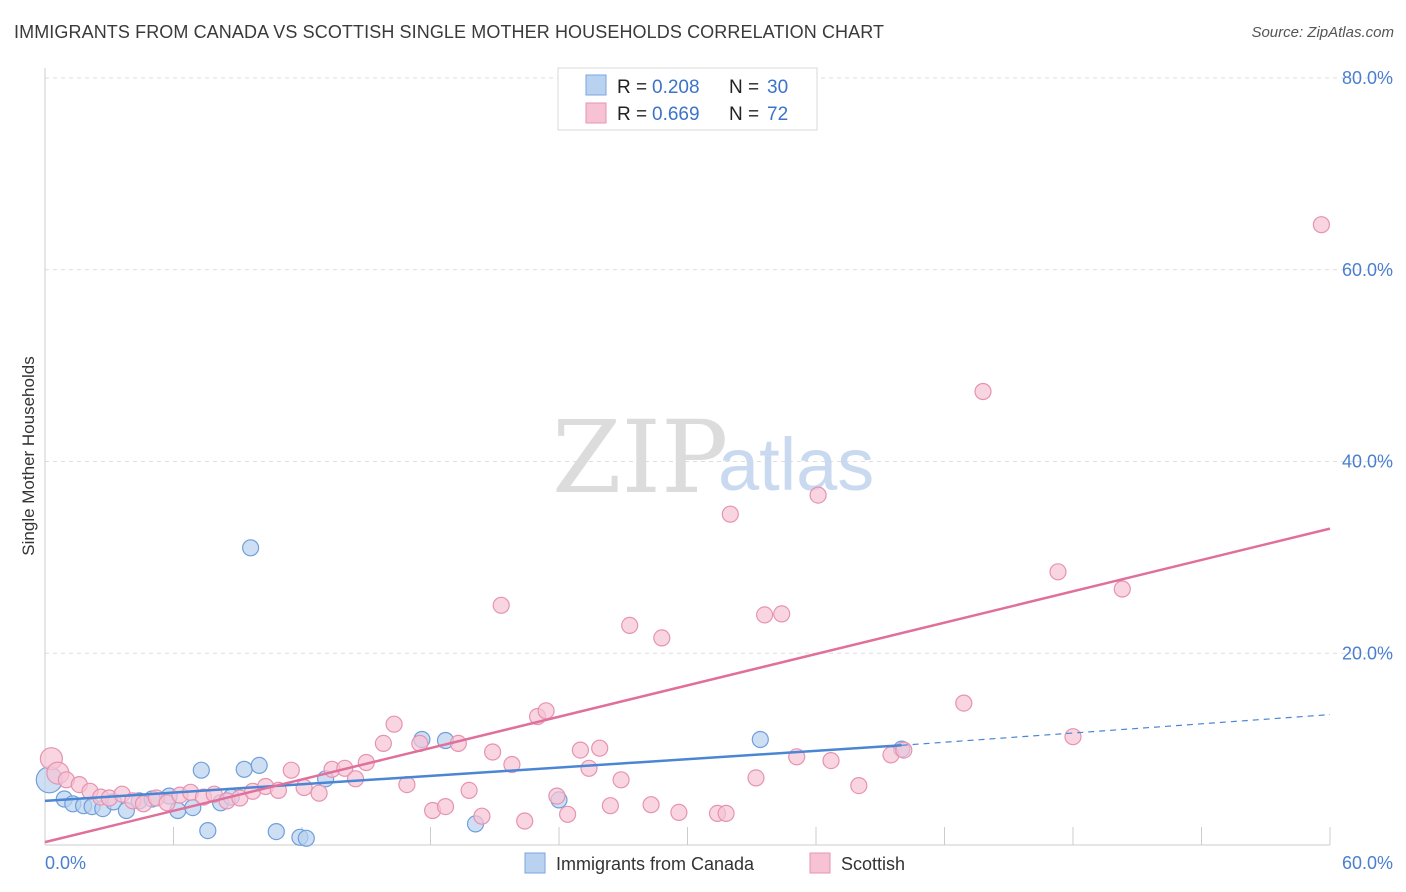 The image size is (1406, 892). Describe the element at coordinates (640, 457) in the screenshot. I see `watermark-zip: ZIP` at that location.